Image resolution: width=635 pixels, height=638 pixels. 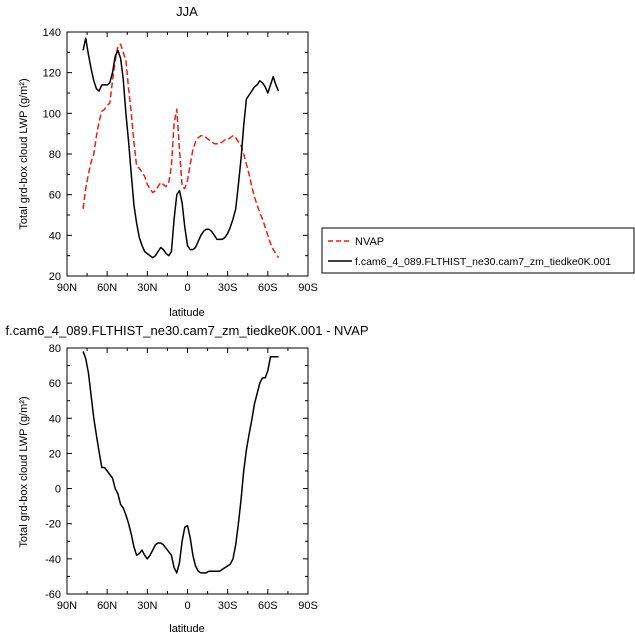 I want to click on top-y-axis-label: Total grd-box cloud LWP (g/m²), so click(x=24, y=153).